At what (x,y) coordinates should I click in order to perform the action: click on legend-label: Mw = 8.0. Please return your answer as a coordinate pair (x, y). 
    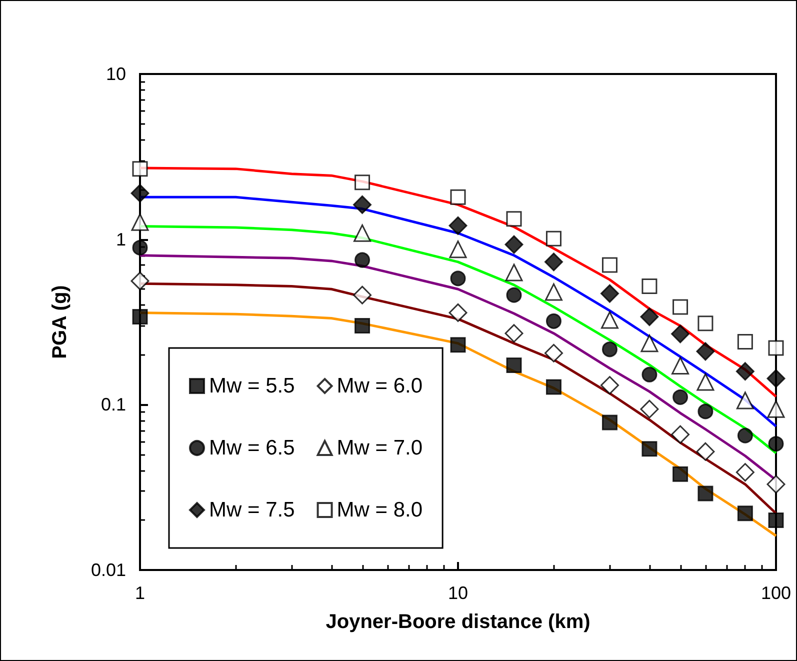
    Looking at the image, I should click on (379, 510).